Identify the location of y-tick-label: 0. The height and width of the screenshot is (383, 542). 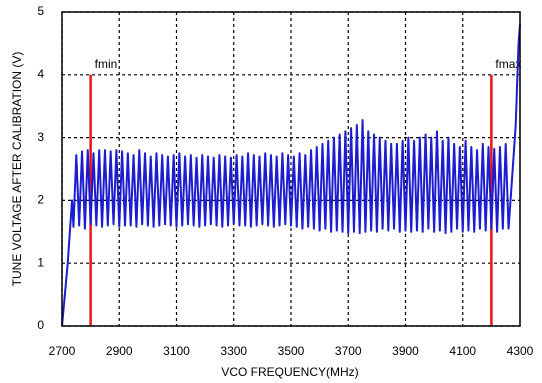
(40, 325).